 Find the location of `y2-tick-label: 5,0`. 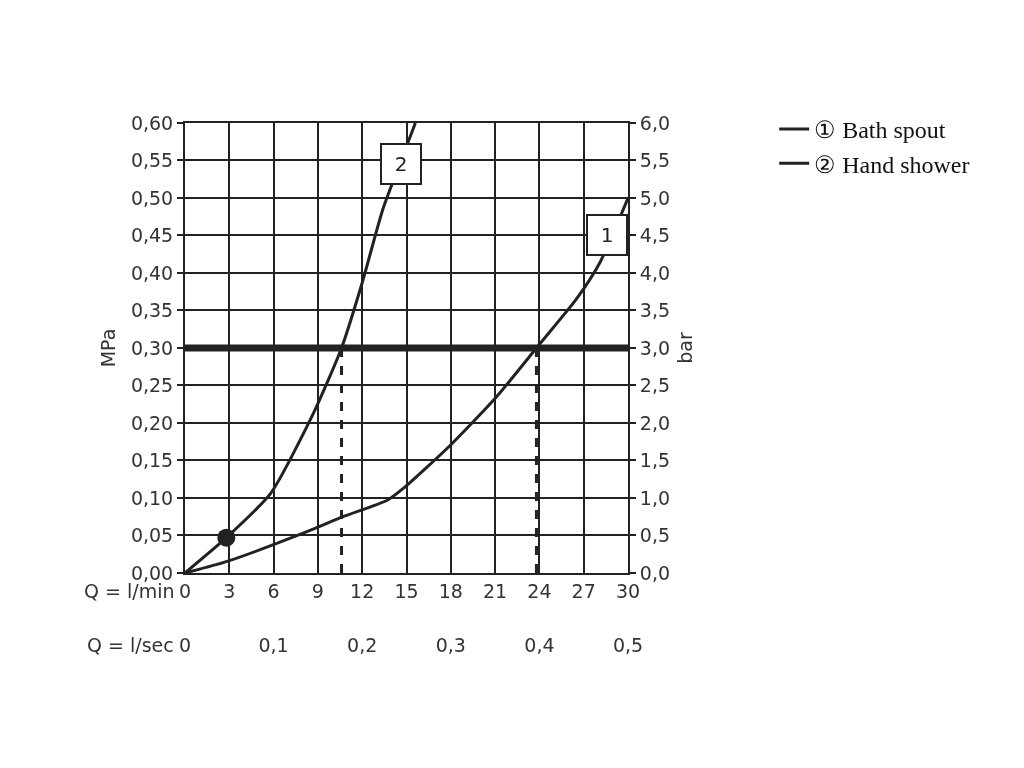

y2-tick-label: 5,0 is located at coordinates (655, 197).